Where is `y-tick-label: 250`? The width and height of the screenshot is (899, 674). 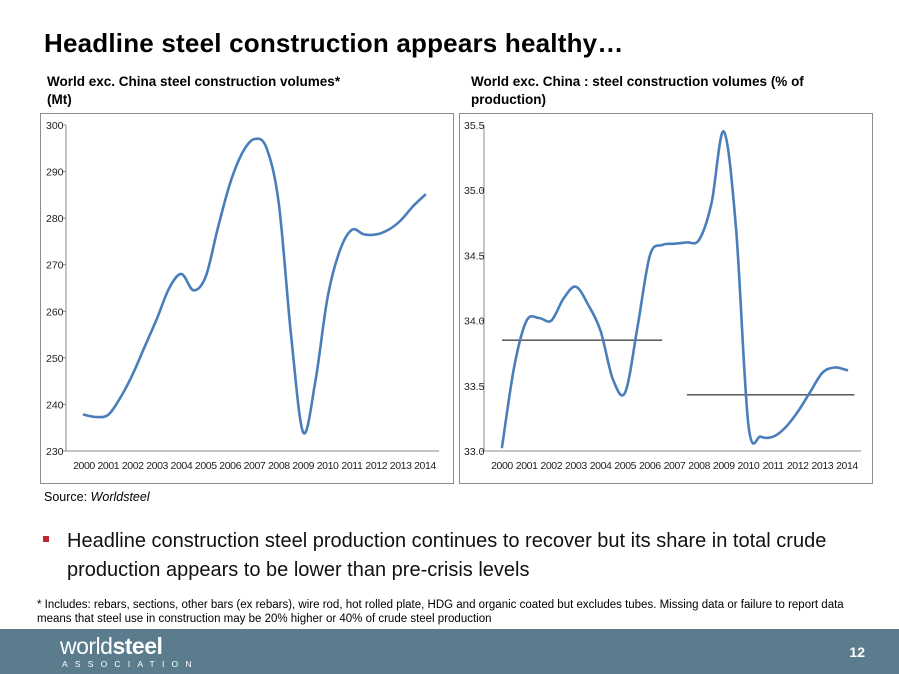
y-tick-label: 250 is located at coordinates (55, 359).